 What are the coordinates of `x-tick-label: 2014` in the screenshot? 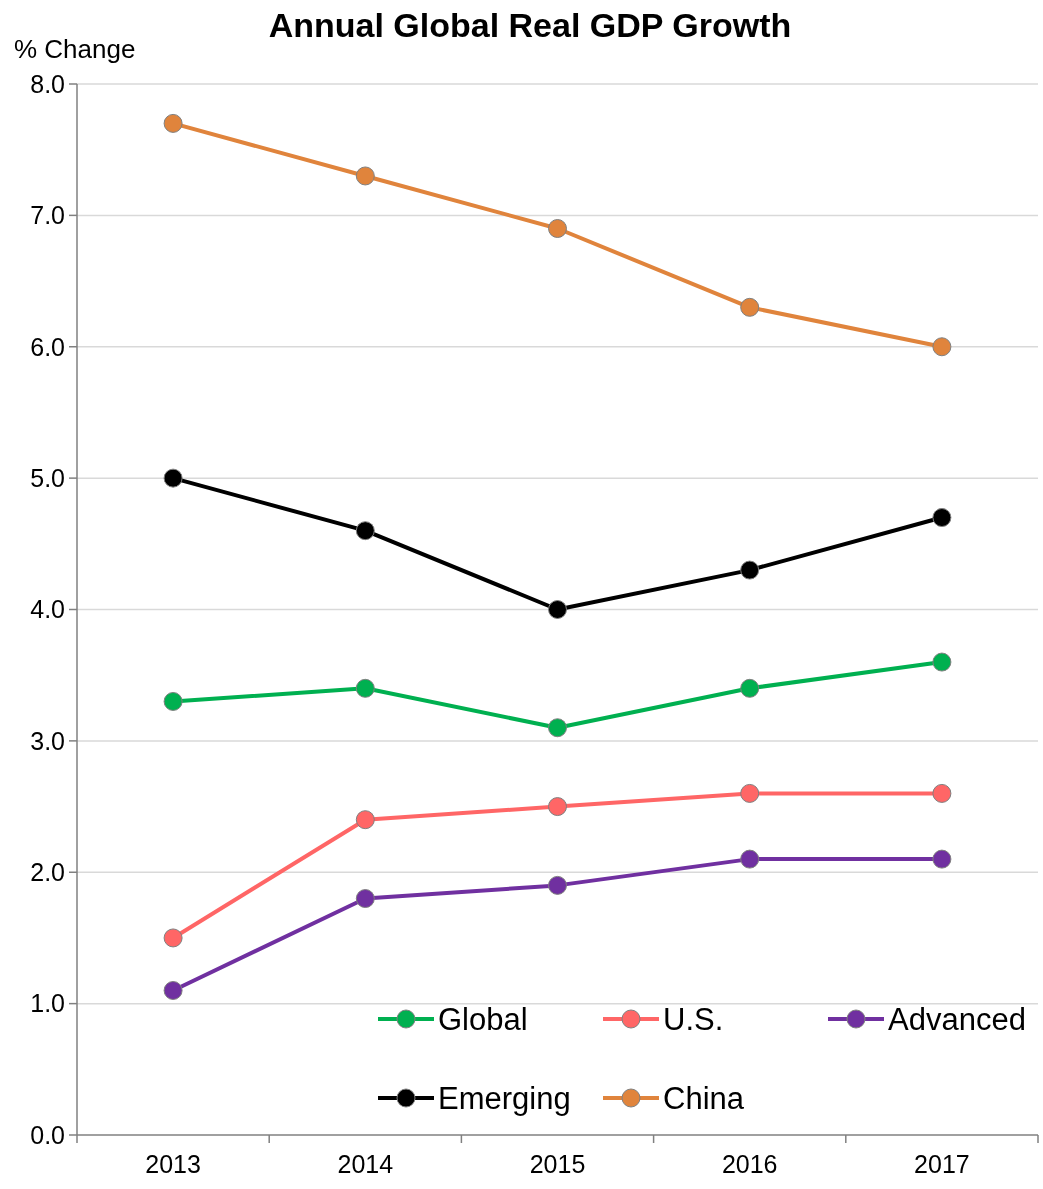 It's located at (365, 1164).